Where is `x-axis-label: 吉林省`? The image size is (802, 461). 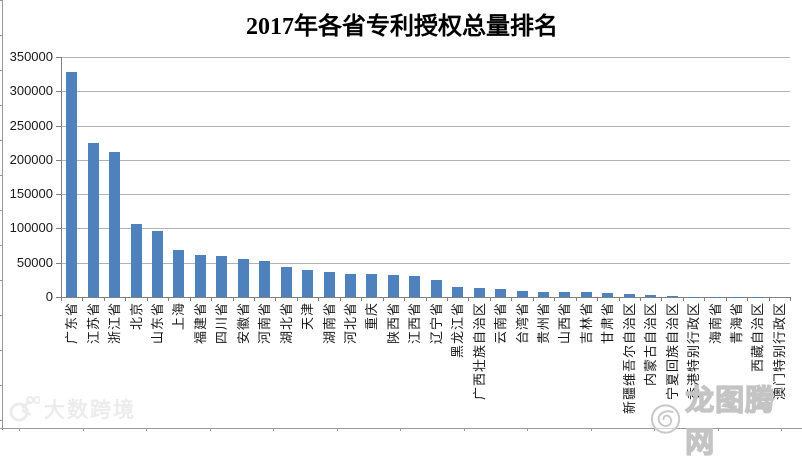 x-axis-label: 吉林省 is located at coordinates (586, 323).